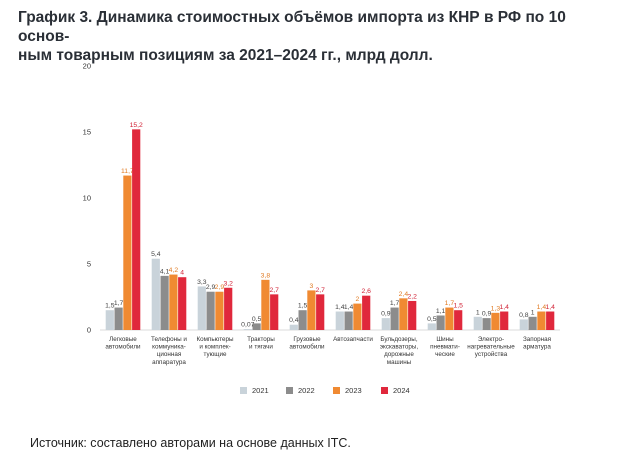  Describe the element at coordinates (169, 362) in the screenshot. I see `category-label: аппаратура` at that location.